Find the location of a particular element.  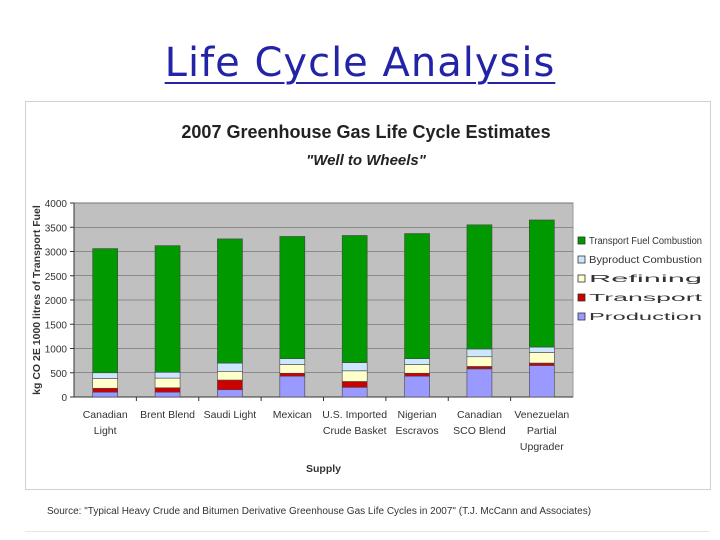

x-tick-label: Brent Blend is located at coordinates (167, 415).